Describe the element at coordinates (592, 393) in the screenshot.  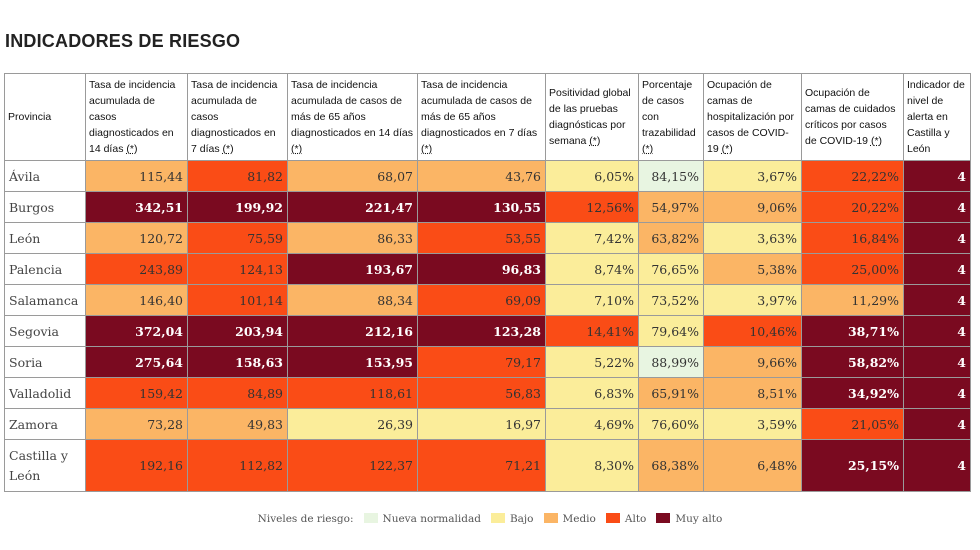
I see `value-cell: 6,83%` at that location.